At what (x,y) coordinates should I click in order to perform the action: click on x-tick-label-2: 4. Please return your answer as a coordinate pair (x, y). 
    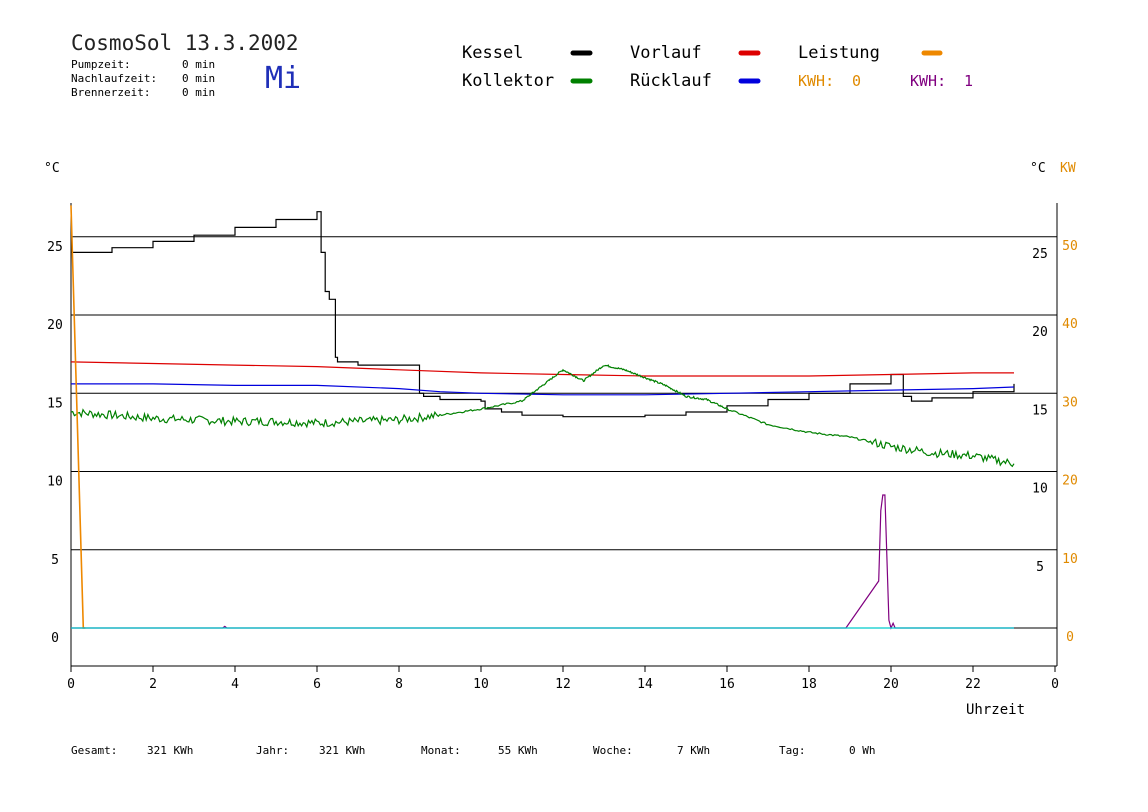
    Looking at the image, I should click on (235, 684).